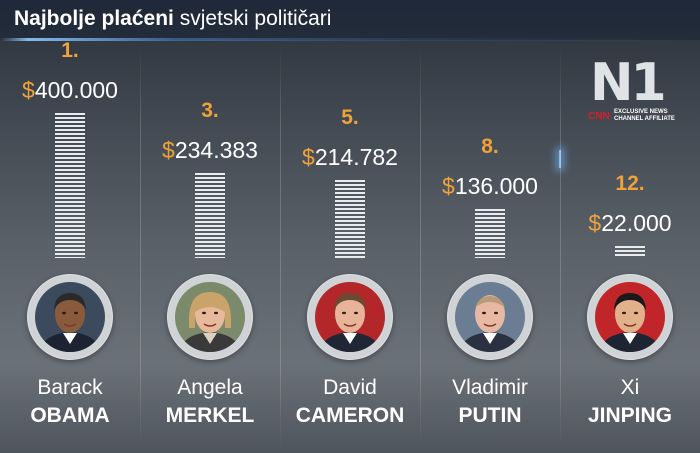  I want to click on salary-value: $400.000, so click(70, 90).